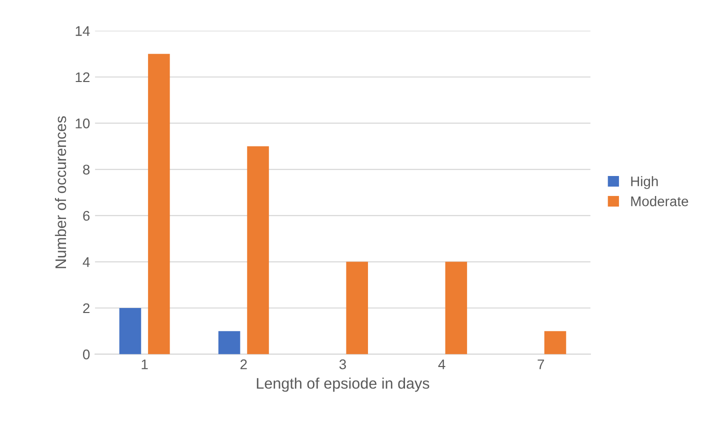 The image size is (720, 440). What do you see at coordinates (60, 192) in the screenshot?
I see `y-axis-title: Number of occurences` at bounding box center [60, 192].